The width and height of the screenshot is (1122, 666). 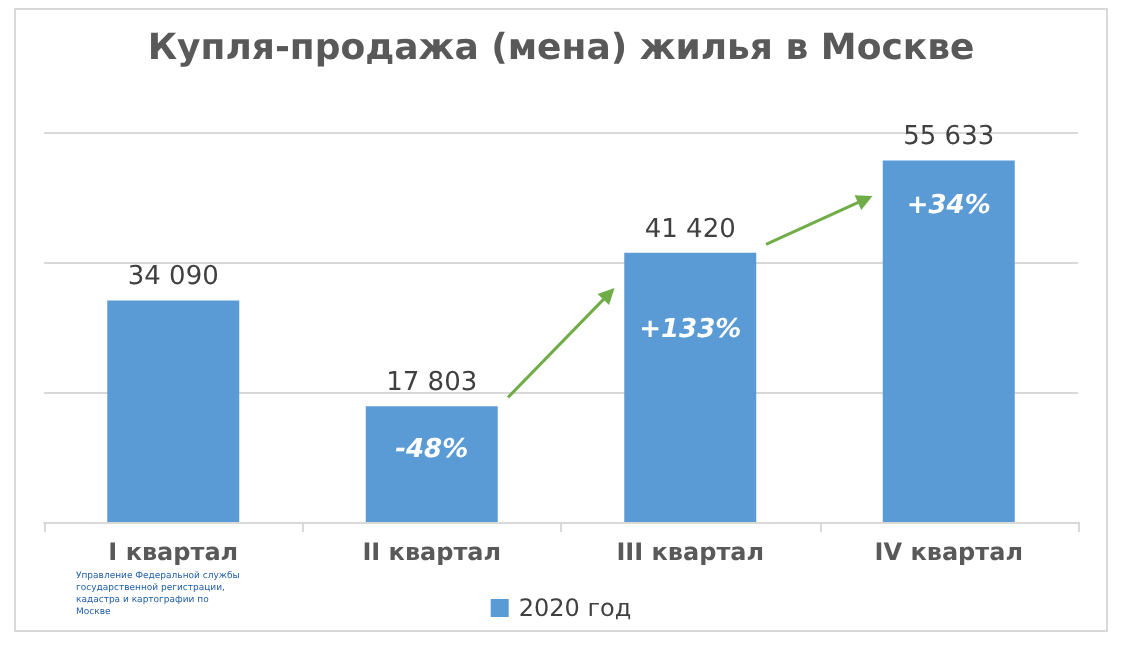 I want to click on x-tick-label: I квартал, so click(x=173, y=552).